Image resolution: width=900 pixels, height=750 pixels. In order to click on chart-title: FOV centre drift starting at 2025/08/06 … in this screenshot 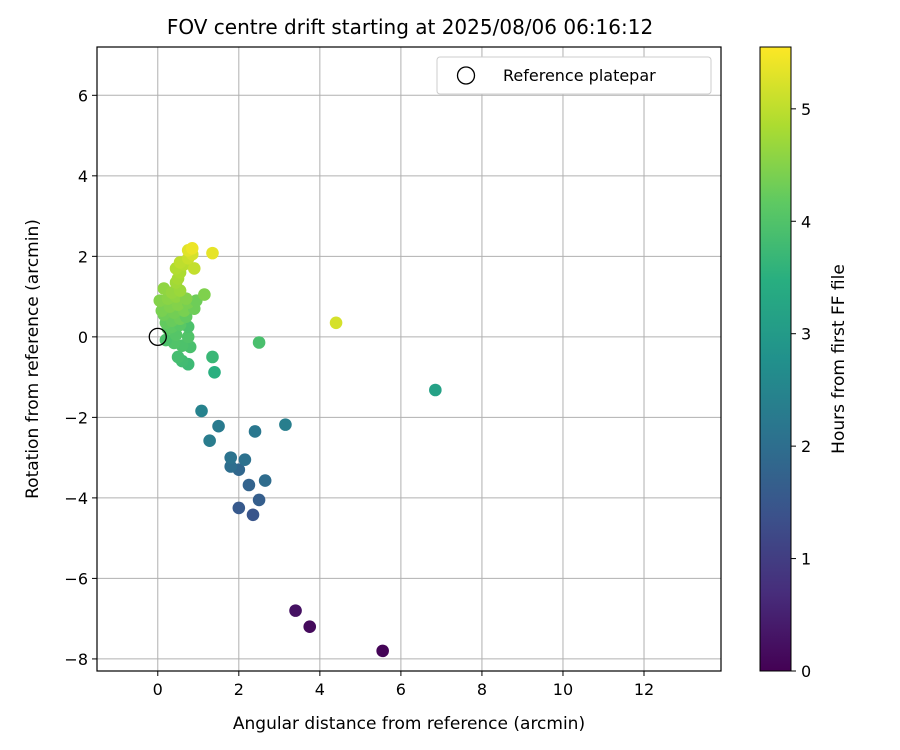, I will do `click(410, 27)`.